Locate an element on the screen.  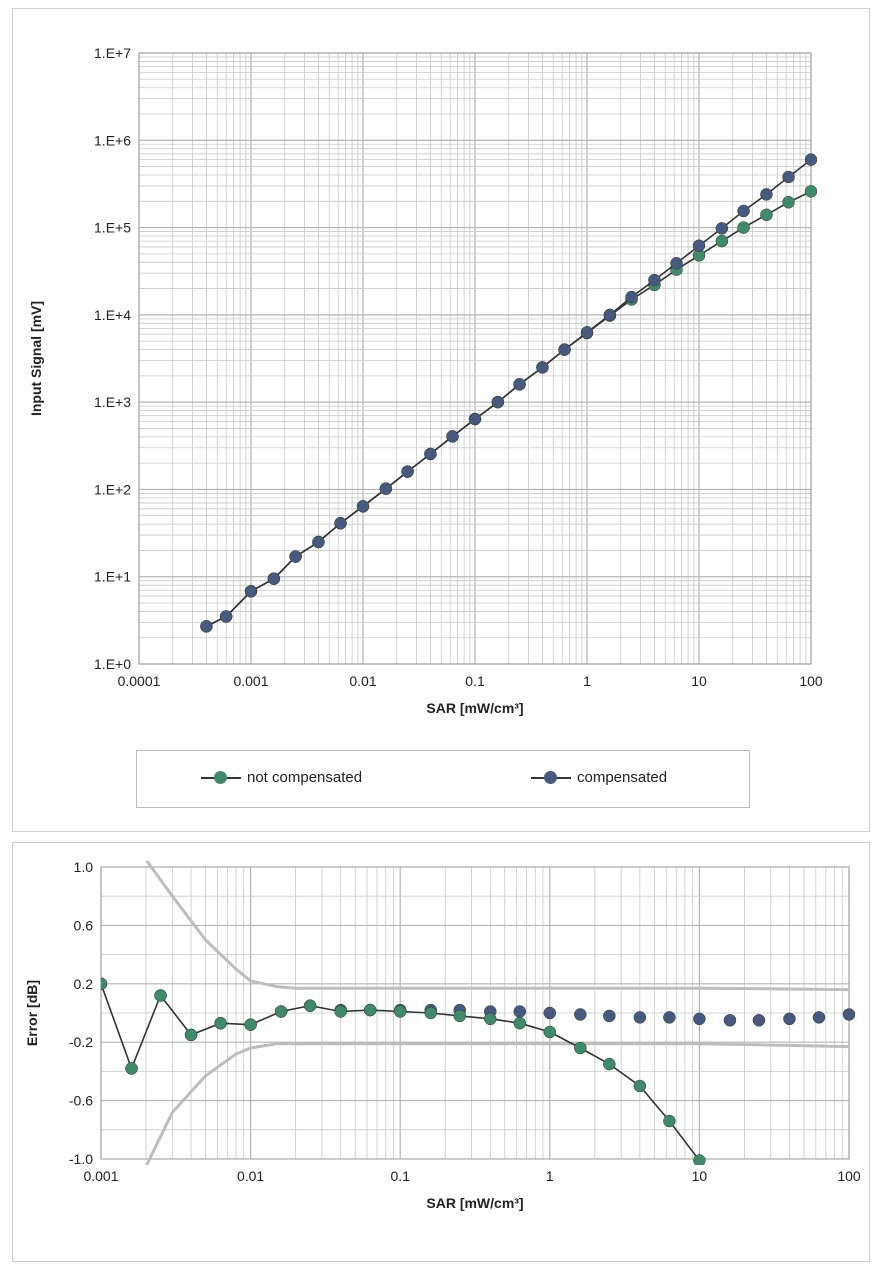
legend-marker-compensated is located at coordinates (551, 777).